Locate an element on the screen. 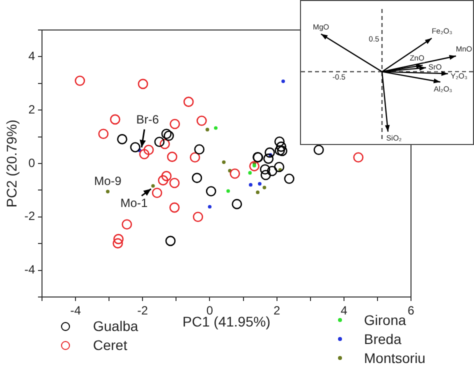 The image size is (474, 371). legend-label: Ceret is located at coordinates (110, 345).